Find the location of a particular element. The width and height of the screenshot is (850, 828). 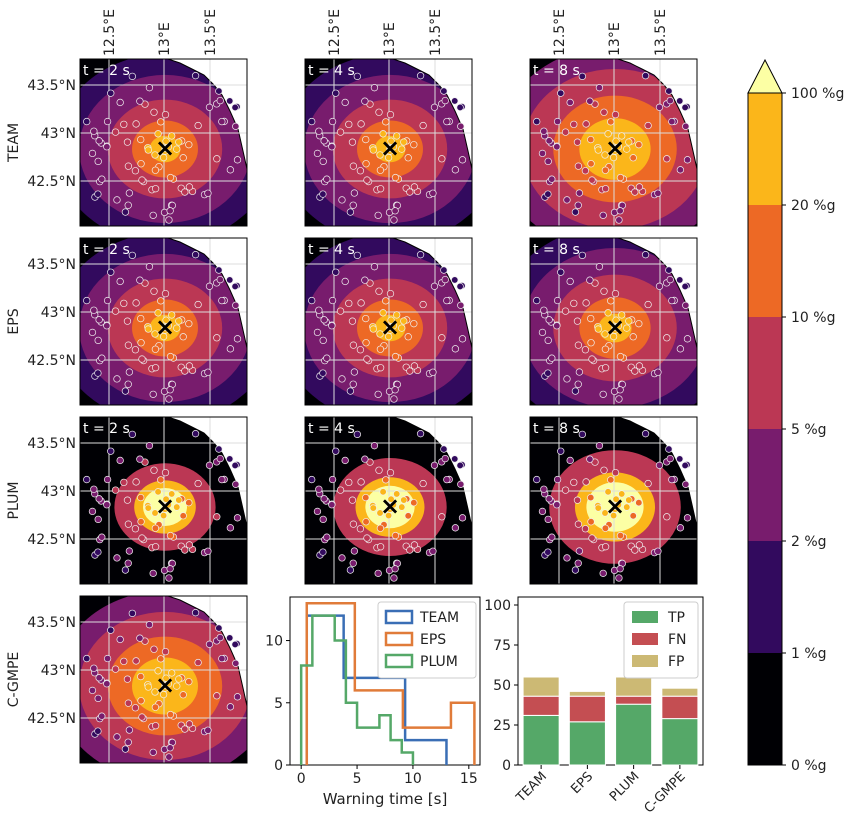

time-label: t = 2 s is located at coordinates (106, 250).